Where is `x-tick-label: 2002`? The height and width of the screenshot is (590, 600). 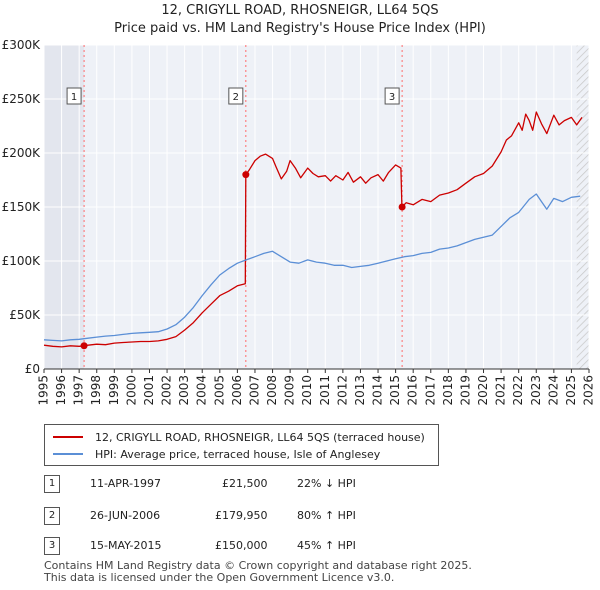 x-tick-label: 2002 is located at coordinates (167, 390).